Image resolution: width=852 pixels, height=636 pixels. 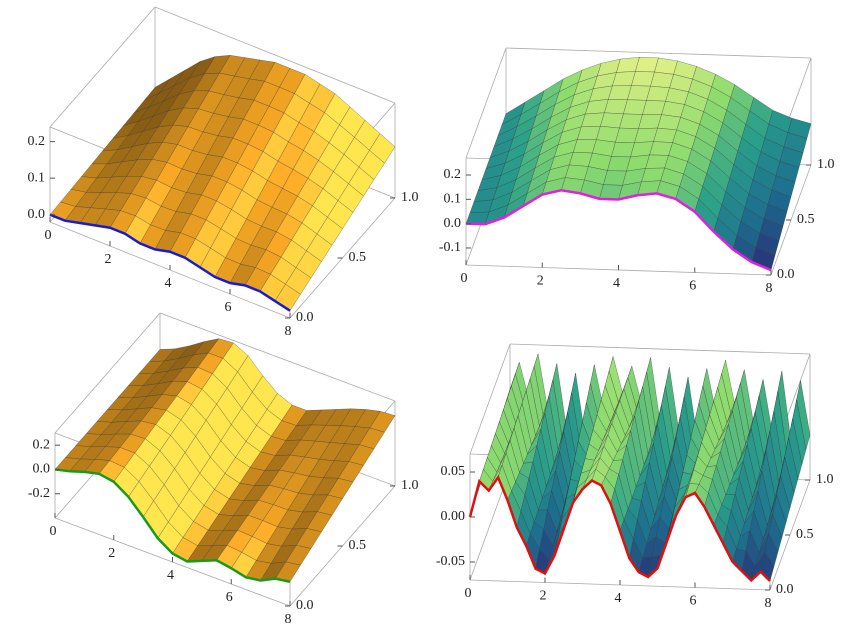 I want to click on z-tick-label: -0.1, so click(x=450, y=247).